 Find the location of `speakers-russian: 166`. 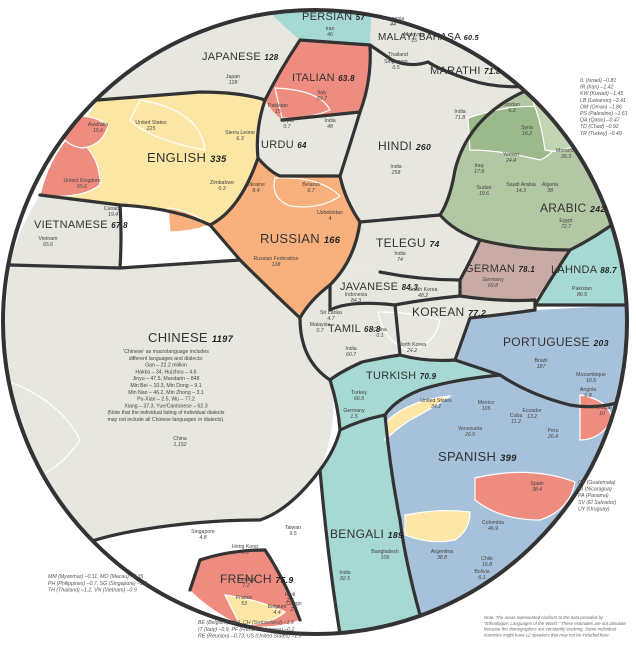

speakers-russian: 166 is located at coordinates (332, 240).